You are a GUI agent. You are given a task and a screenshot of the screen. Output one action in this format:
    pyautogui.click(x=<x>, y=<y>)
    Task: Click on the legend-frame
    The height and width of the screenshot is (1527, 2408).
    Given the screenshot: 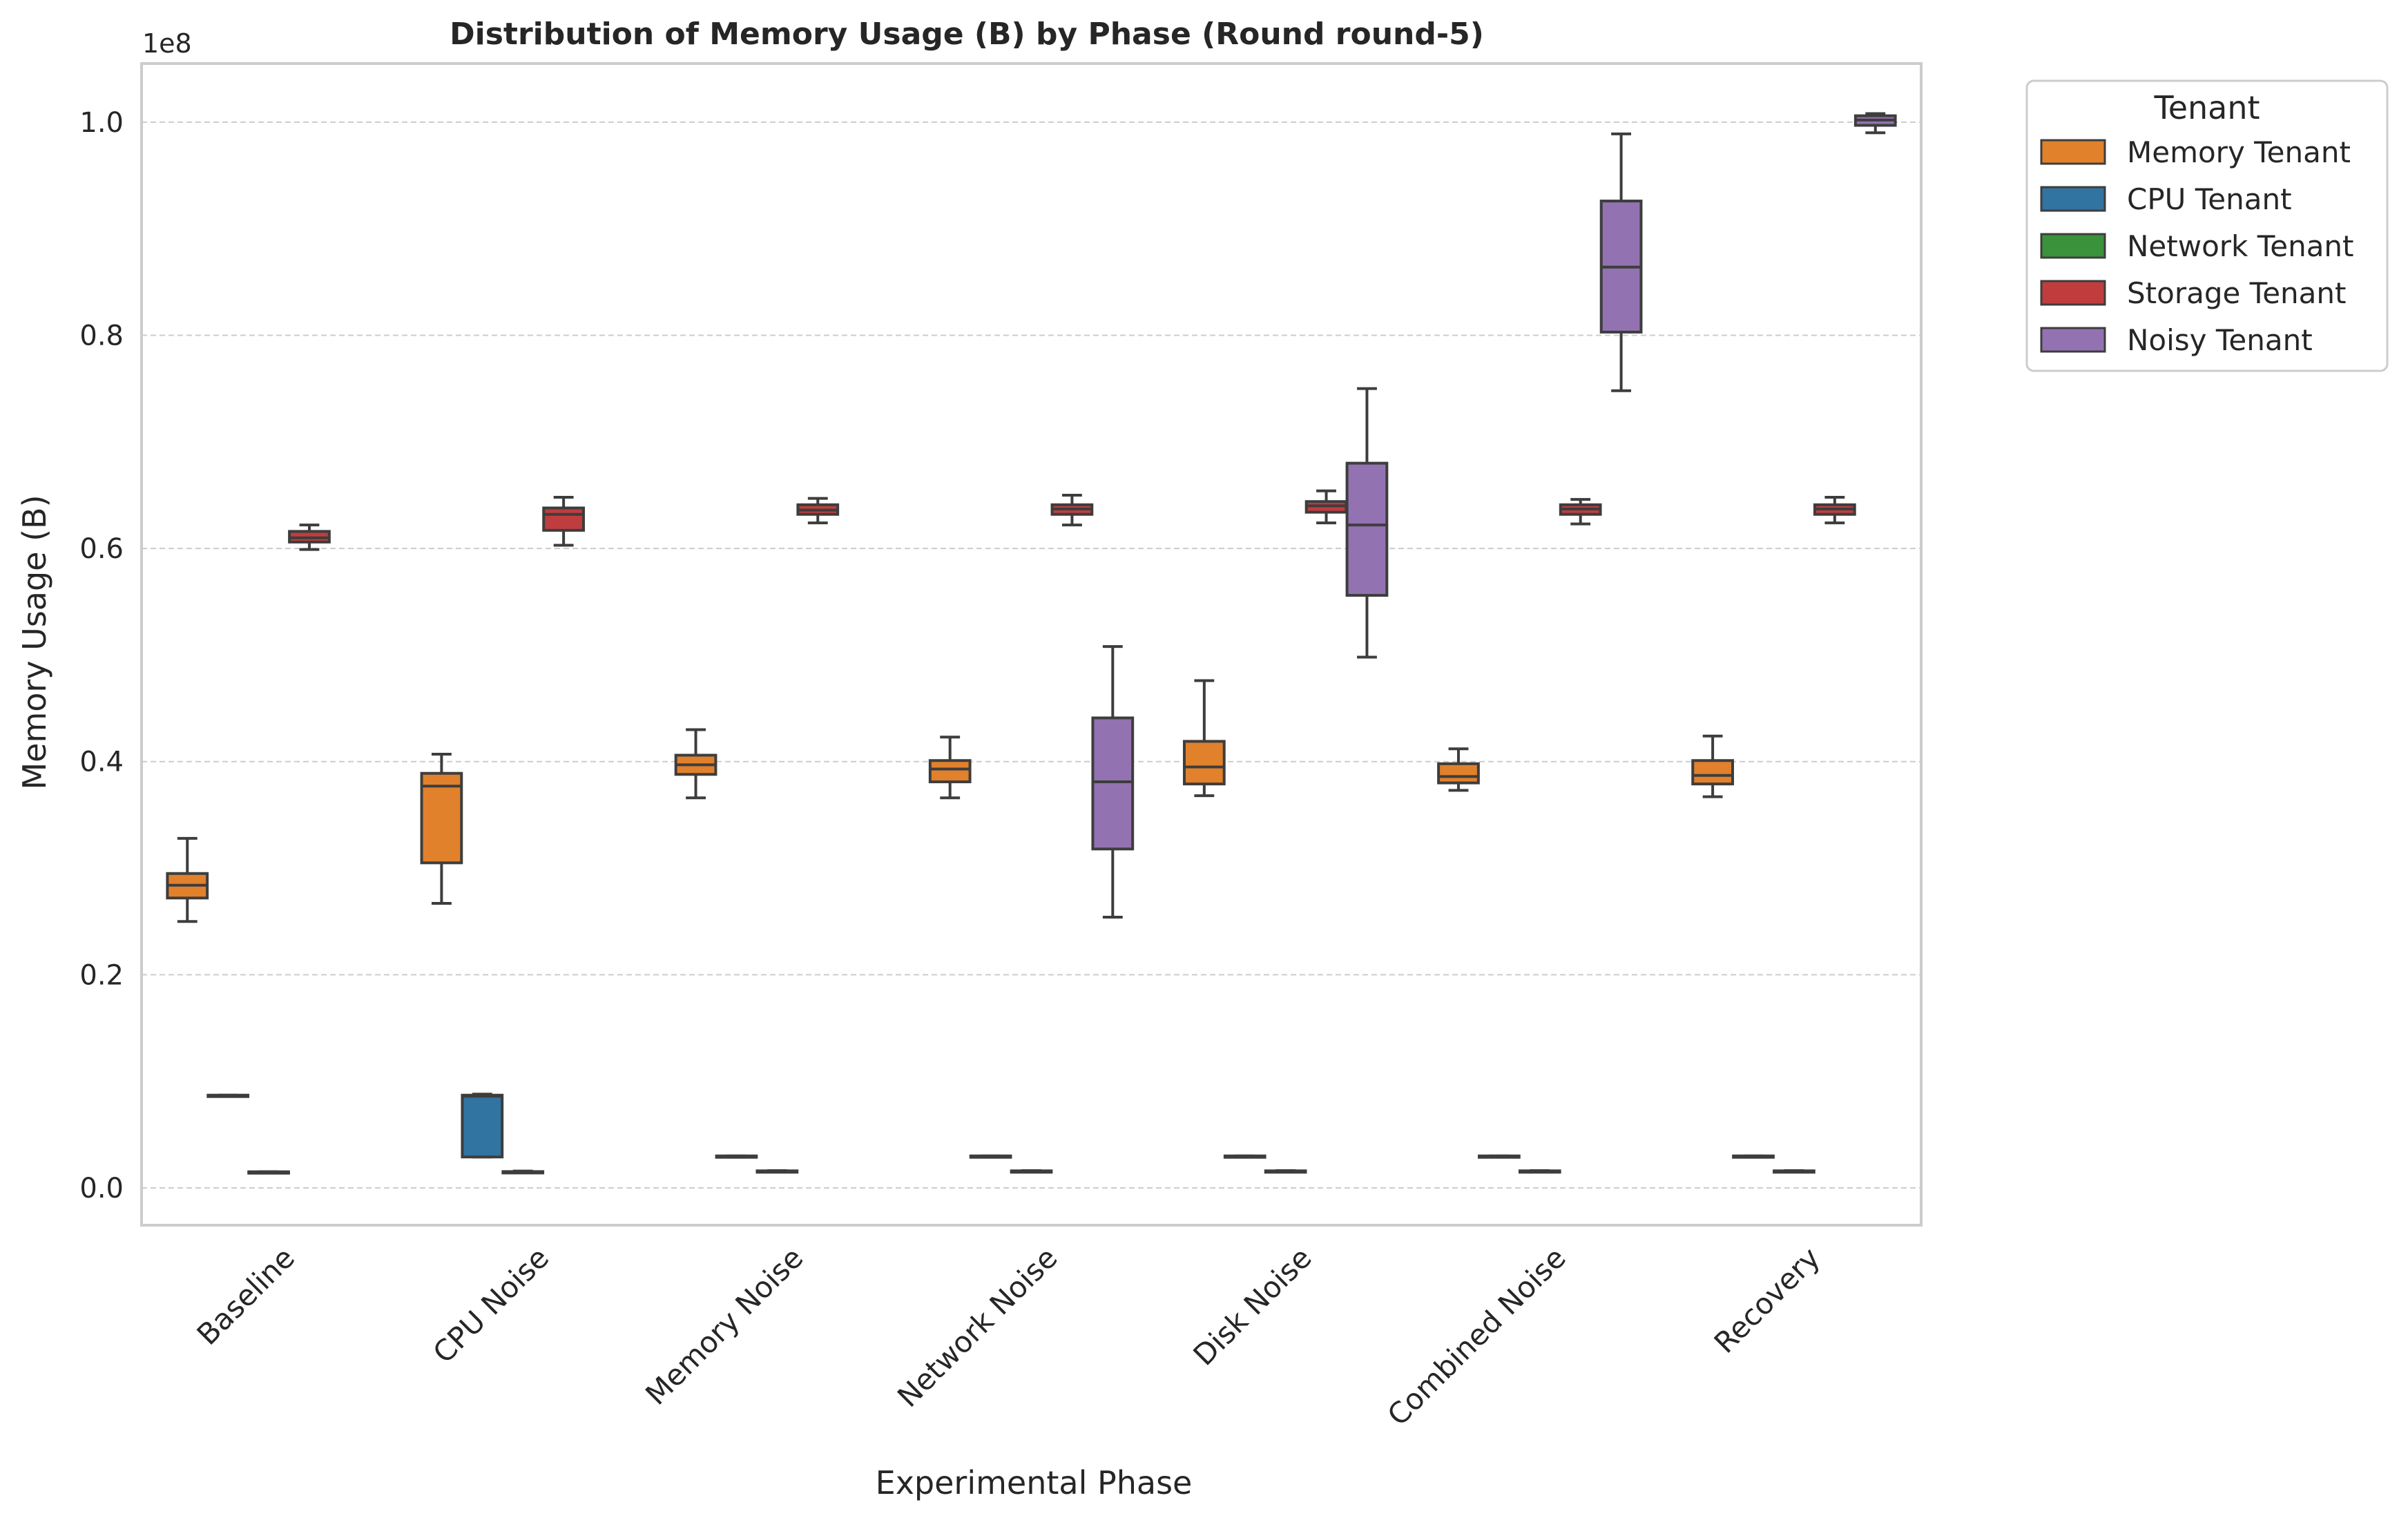 What is the action you would take?
    pyautogui.click(x=2207, y=225)
    